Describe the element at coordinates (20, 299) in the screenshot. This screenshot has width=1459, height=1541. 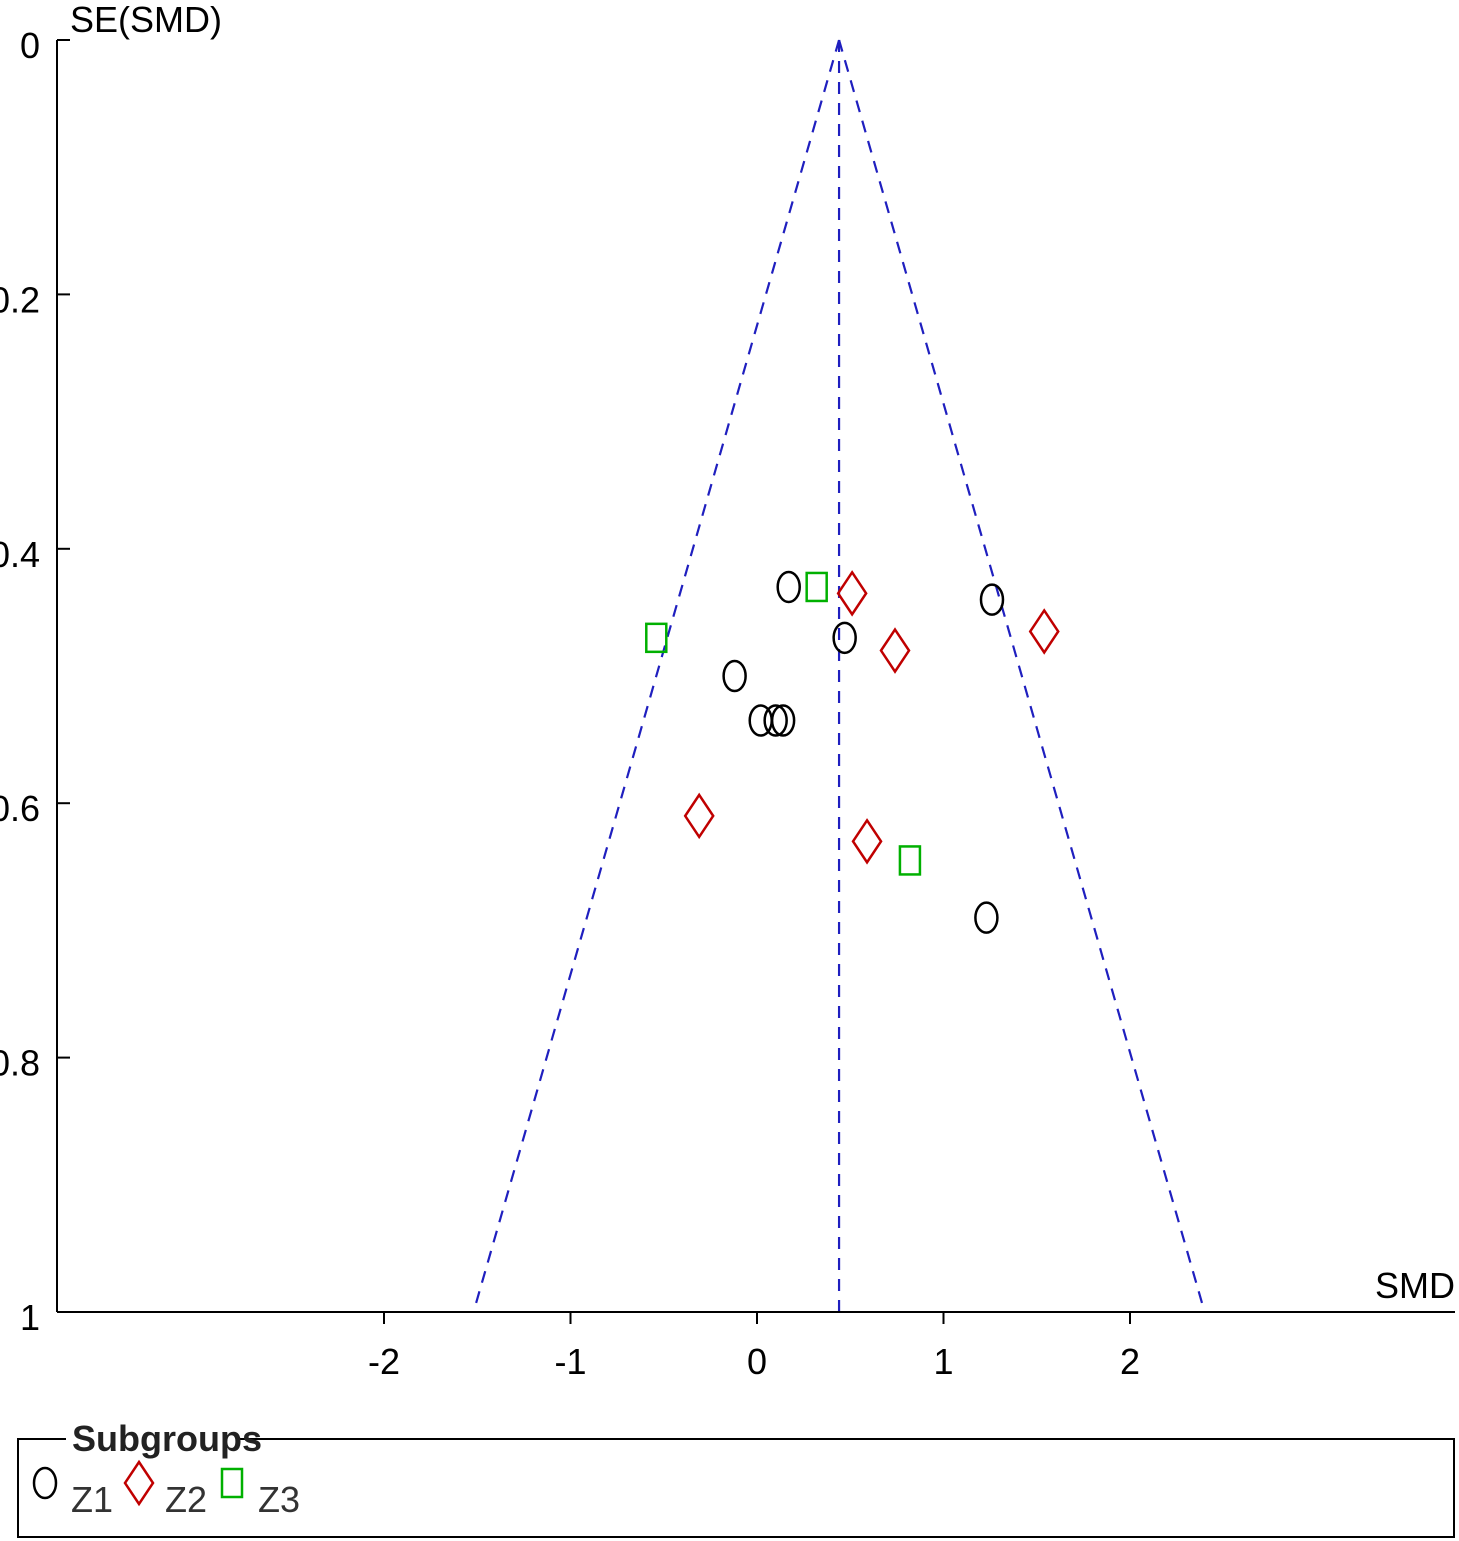
I see `y-tick-label: 0.2` at that location.